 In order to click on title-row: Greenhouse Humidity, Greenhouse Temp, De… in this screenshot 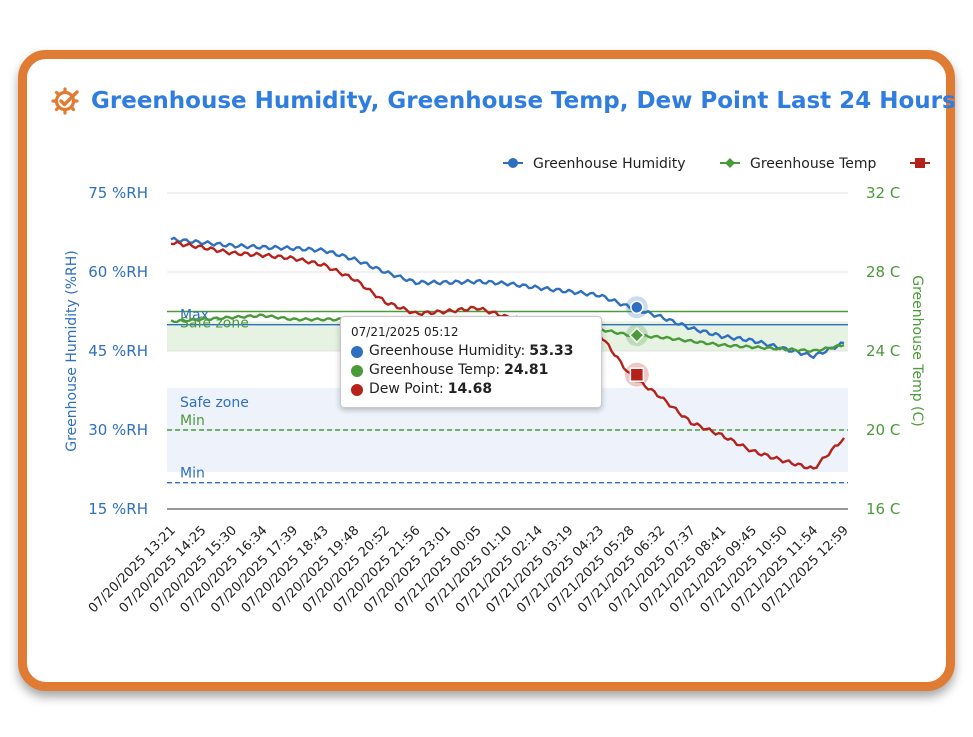, I will do `click(502, 101)`.